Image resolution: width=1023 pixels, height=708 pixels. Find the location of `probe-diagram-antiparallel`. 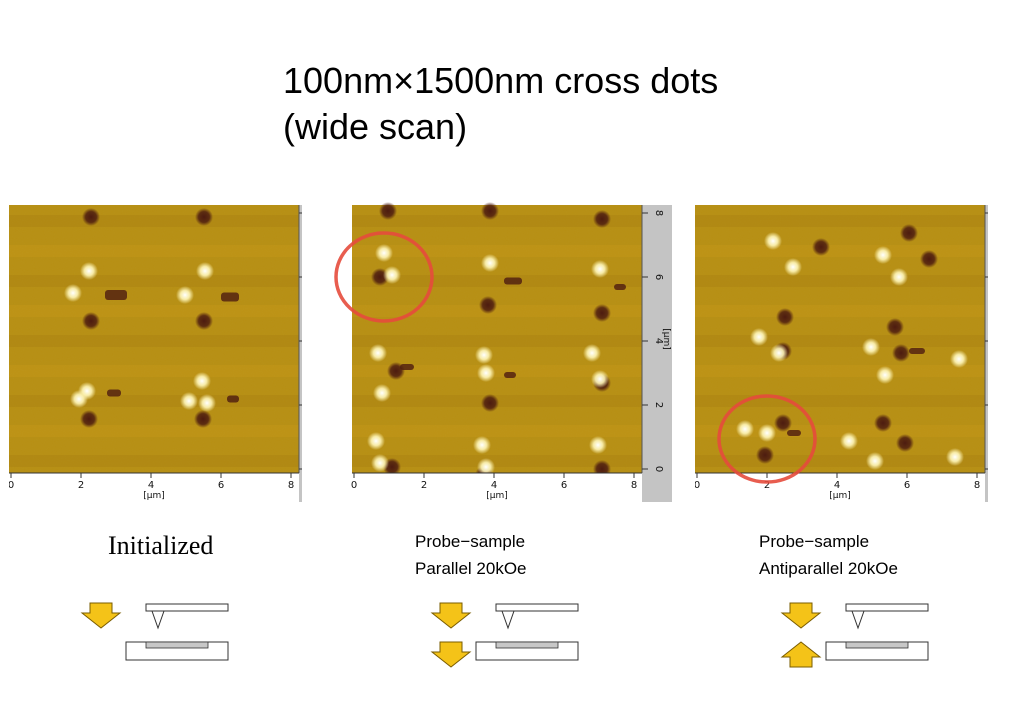

probe-diagram-antiparallel is located at coordinates (860, 636).